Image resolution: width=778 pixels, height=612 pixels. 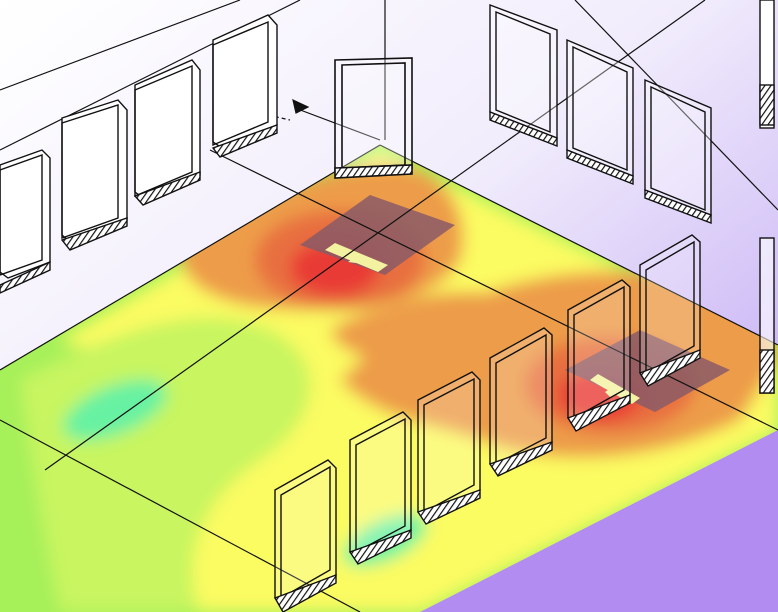 What do you see at coordinates (356, 257) in the screenshot?
I see `fixture-back` at bounding box center [356, 257].